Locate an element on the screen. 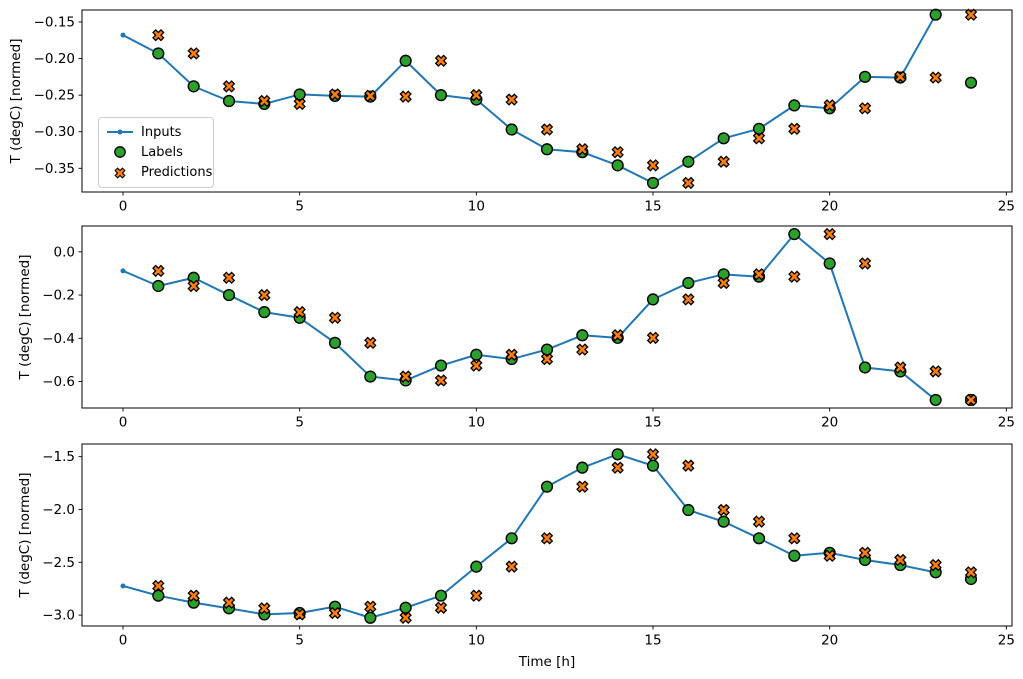 The image size is (1023, 679). legend-label-labels: Labels is located at coordinates (162, 152).